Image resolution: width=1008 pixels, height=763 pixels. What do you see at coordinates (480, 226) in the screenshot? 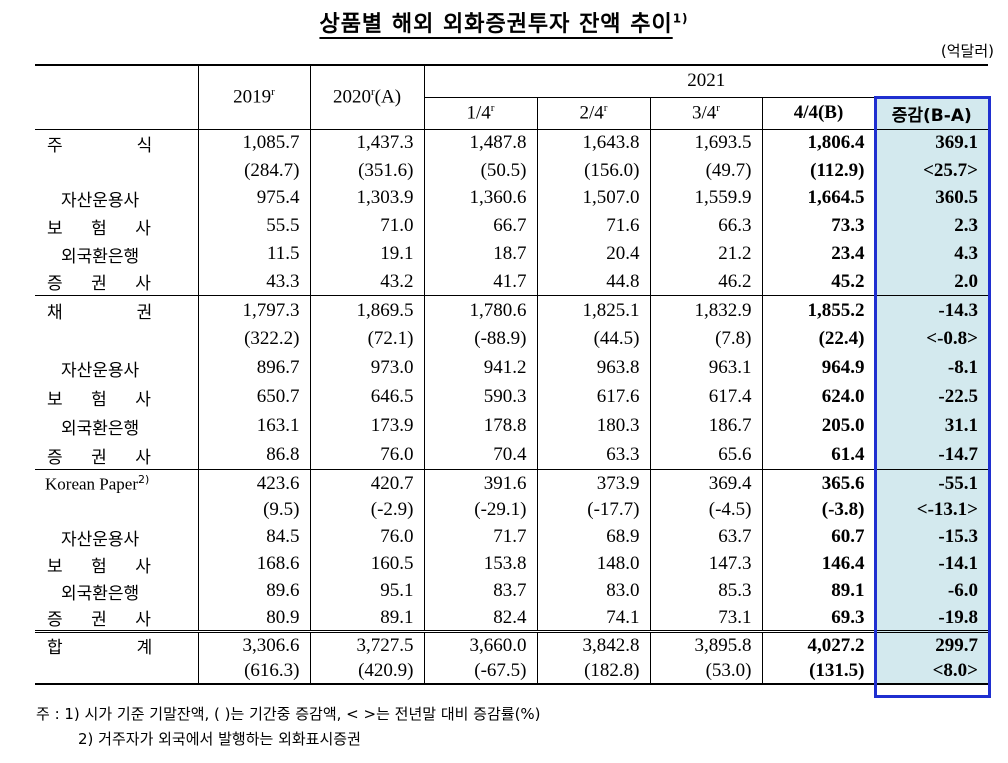
I see `value-cell: 66.7` at bounding box center [480, 226].